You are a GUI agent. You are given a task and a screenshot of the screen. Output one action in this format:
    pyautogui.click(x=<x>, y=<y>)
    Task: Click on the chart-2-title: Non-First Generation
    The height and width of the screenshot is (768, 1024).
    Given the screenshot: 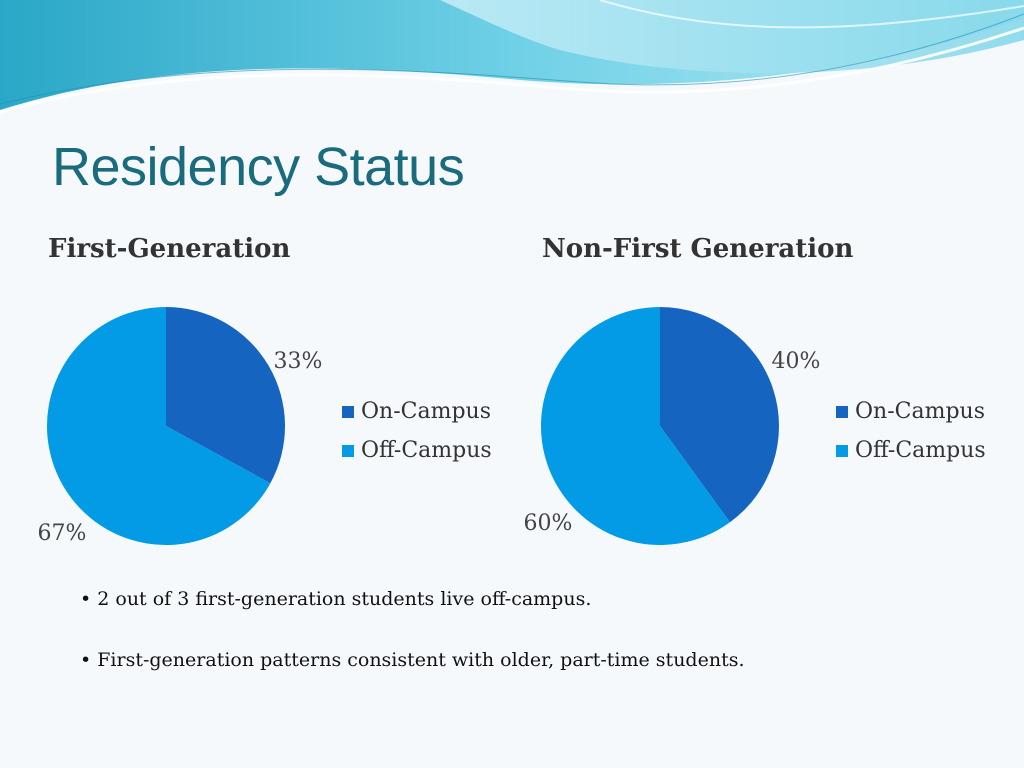 What is the action you would take?
    pyautogui.click(x=698, y=249)
    